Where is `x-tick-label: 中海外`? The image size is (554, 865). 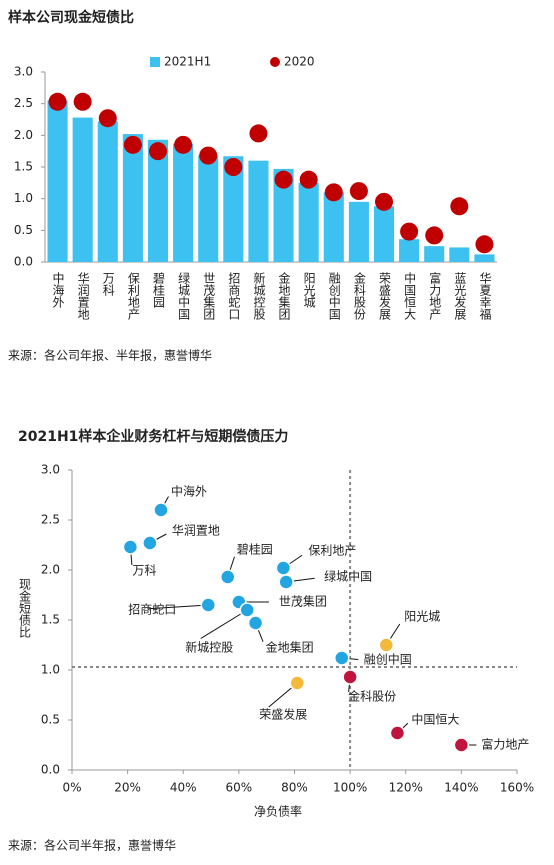 x-tick-label: 中海外 is located at coordinates (58, 289).